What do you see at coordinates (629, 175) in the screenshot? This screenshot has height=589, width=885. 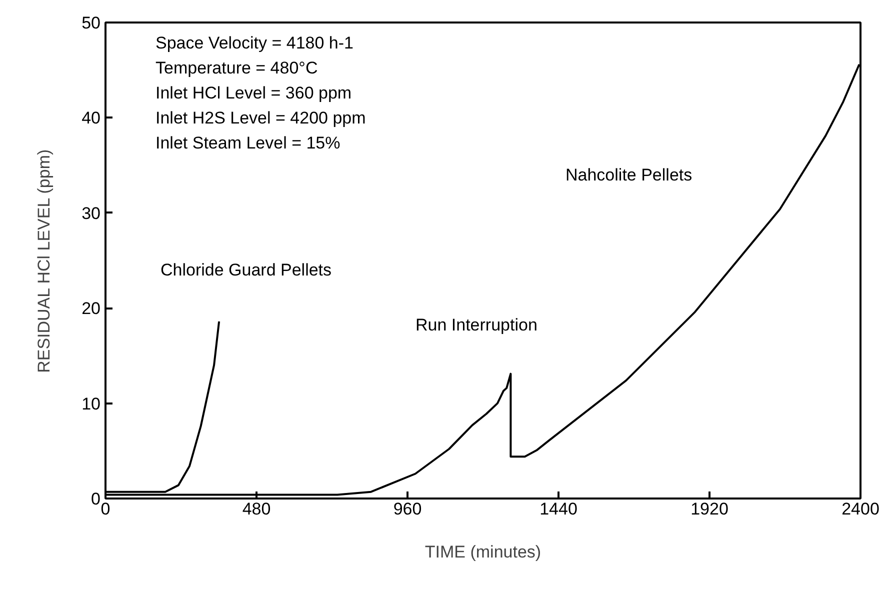 I see `annotation: Nahcolite Pellets` at bounding box center [629, 175].